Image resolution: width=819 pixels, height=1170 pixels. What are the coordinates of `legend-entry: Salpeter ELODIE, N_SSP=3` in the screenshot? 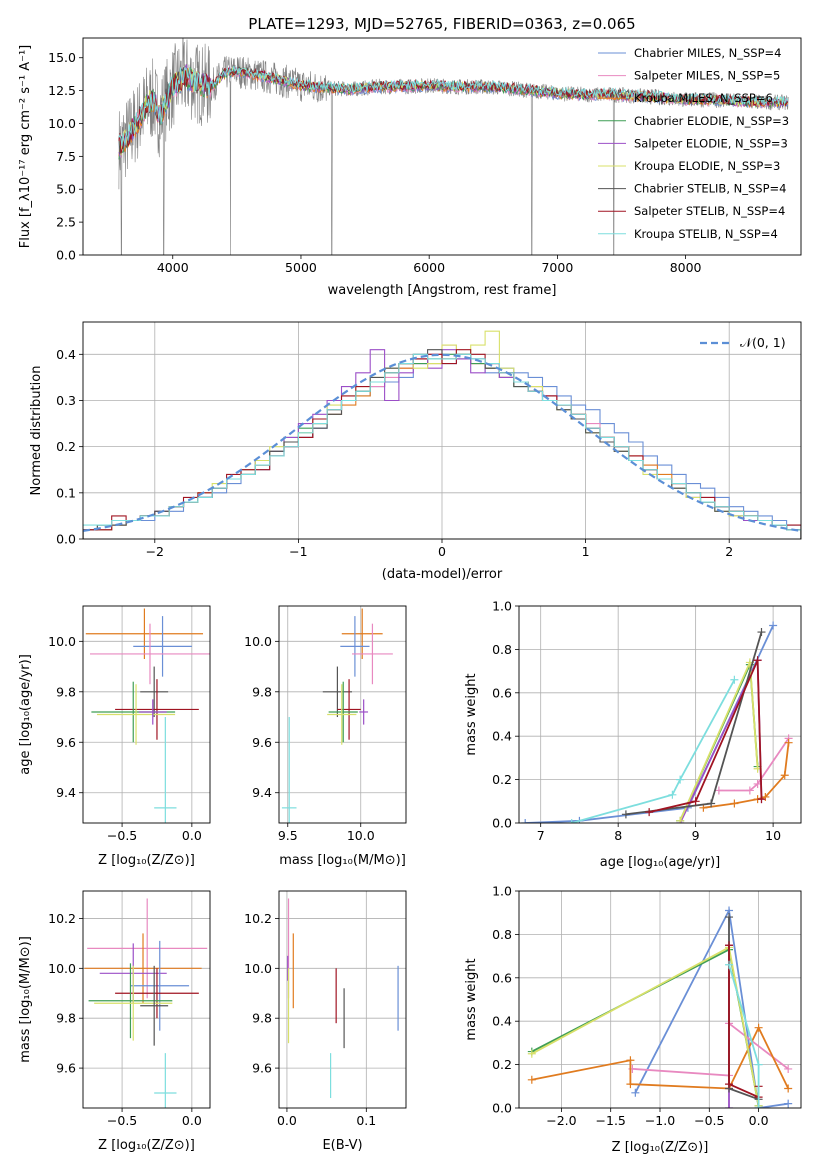 It's located at (711, 143).